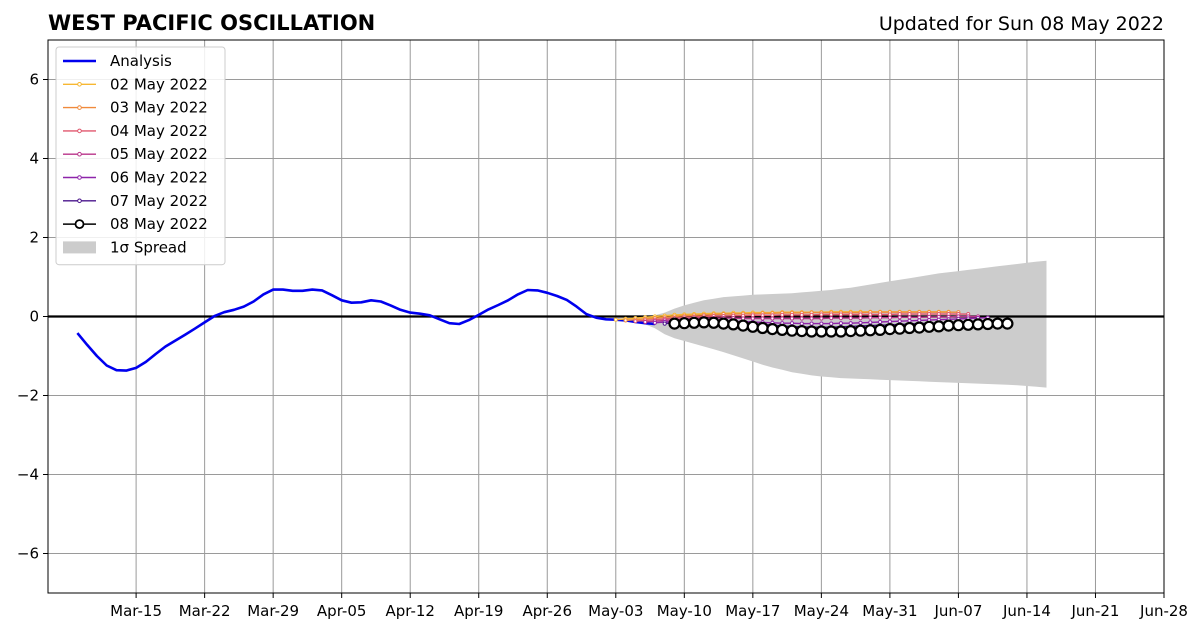 The width and height of the screenshot is (1202, 633). What do you see at coordinates (957, 611) in the screenshot?
I see `x-tick-label: Jun-07` at bounding box center [957, 611].